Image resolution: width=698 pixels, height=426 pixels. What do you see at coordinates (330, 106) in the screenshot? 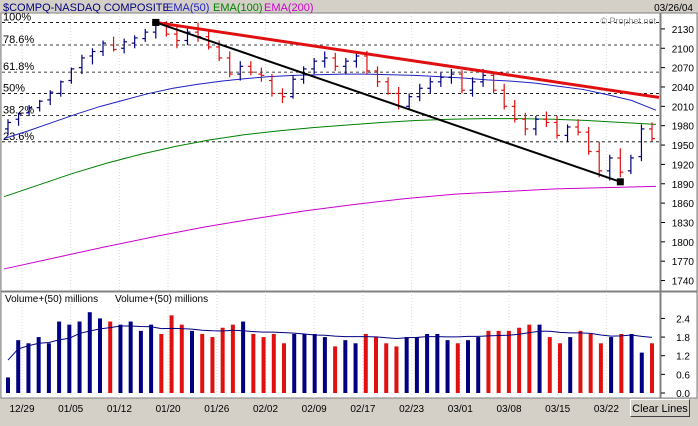
I see `ema50-line` at bounding box center [330, 106].